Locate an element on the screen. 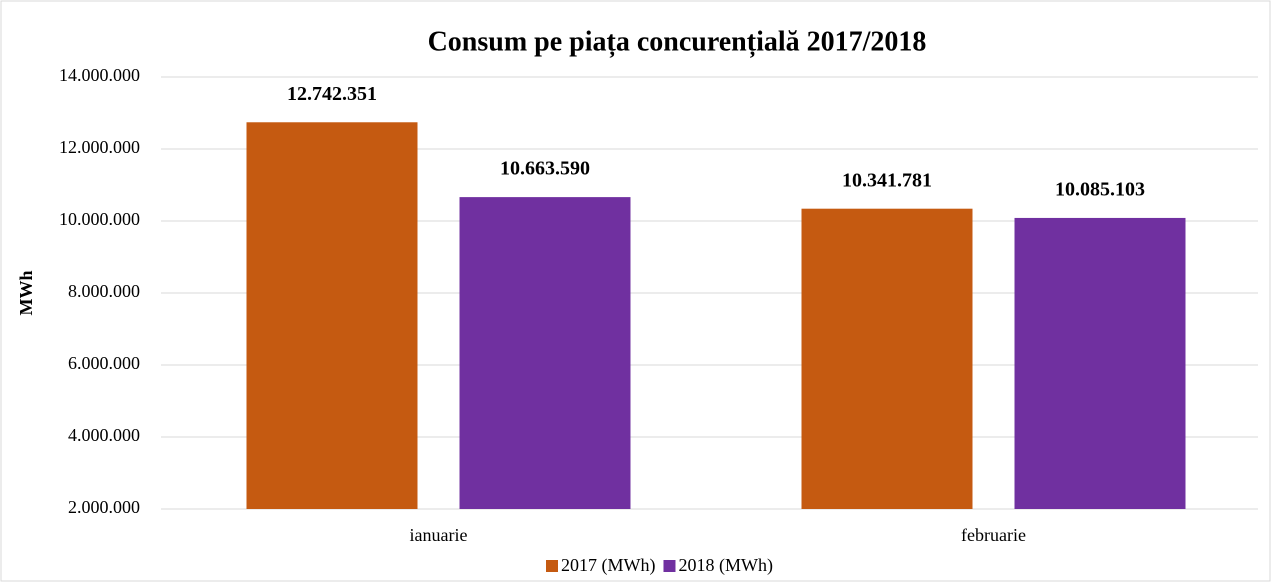 The image size is (1271, 587). data-label: 10.341.781 is located at coordinates (887, 180).